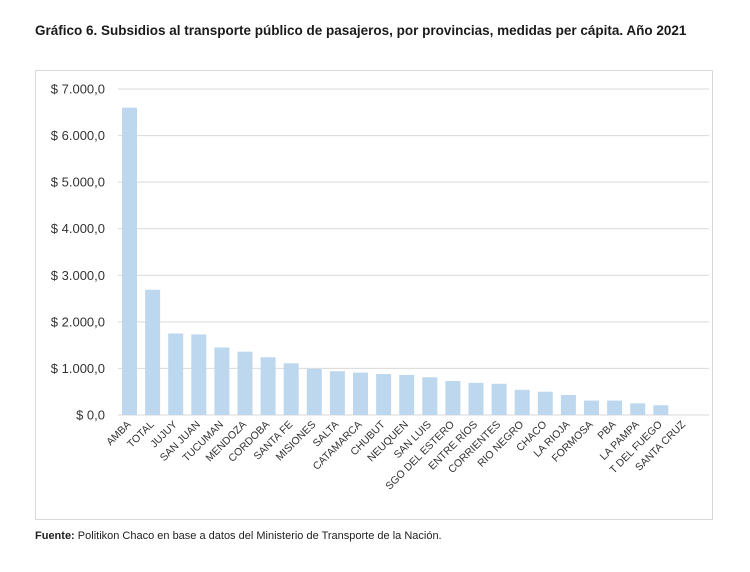 This screenshot has height=572, width=750. Describe the element at coordinates (545, 403) in the screenshot. I see `bar-chaco` at that location.